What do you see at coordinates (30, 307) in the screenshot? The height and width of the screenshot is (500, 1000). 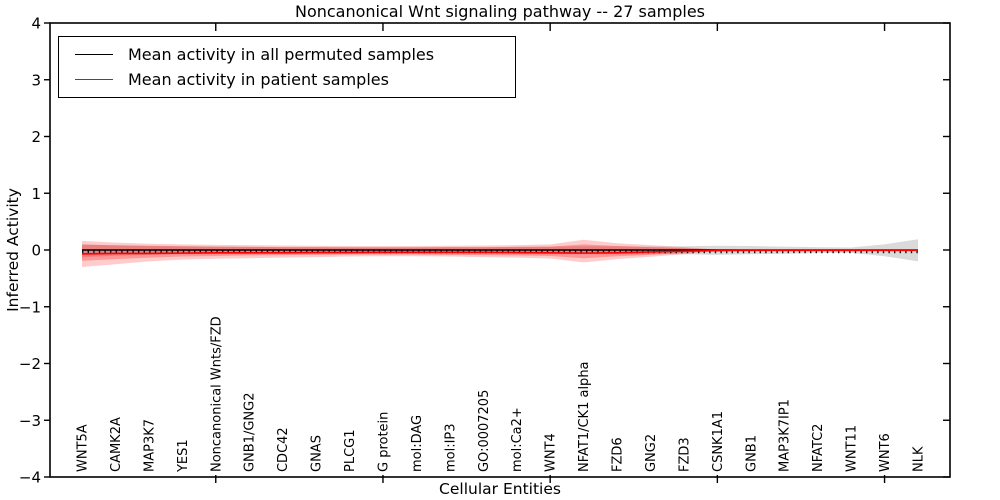 I see `y-tick-label: −1` at bounding box center [30, 307].